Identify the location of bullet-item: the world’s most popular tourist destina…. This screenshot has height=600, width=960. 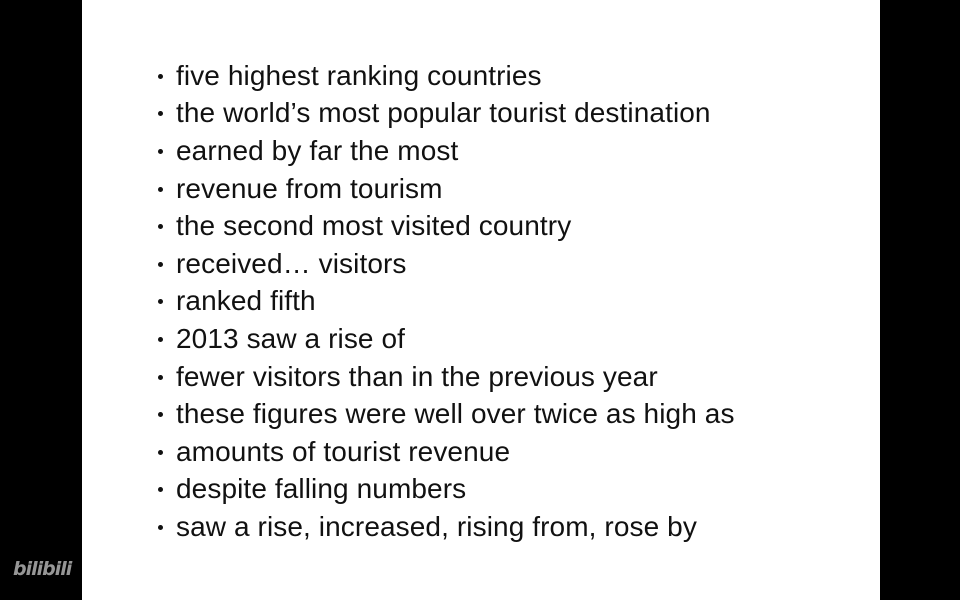
(446, 114).